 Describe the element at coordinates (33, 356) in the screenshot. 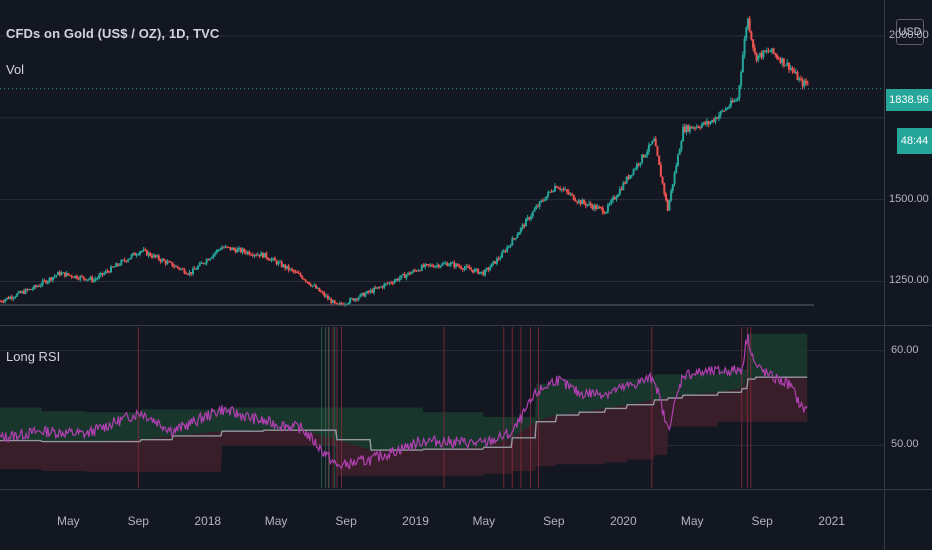

I see `rsi-indicator-label: Long RSI` at that location.